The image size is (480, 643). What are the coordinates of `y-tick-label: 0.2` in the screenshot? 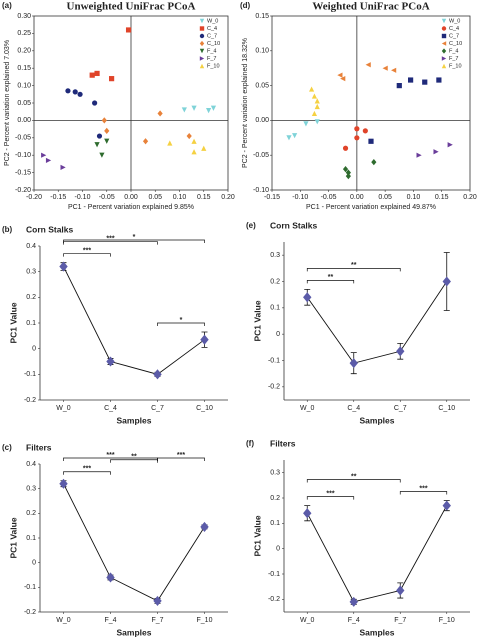 It's located at (275, 281).